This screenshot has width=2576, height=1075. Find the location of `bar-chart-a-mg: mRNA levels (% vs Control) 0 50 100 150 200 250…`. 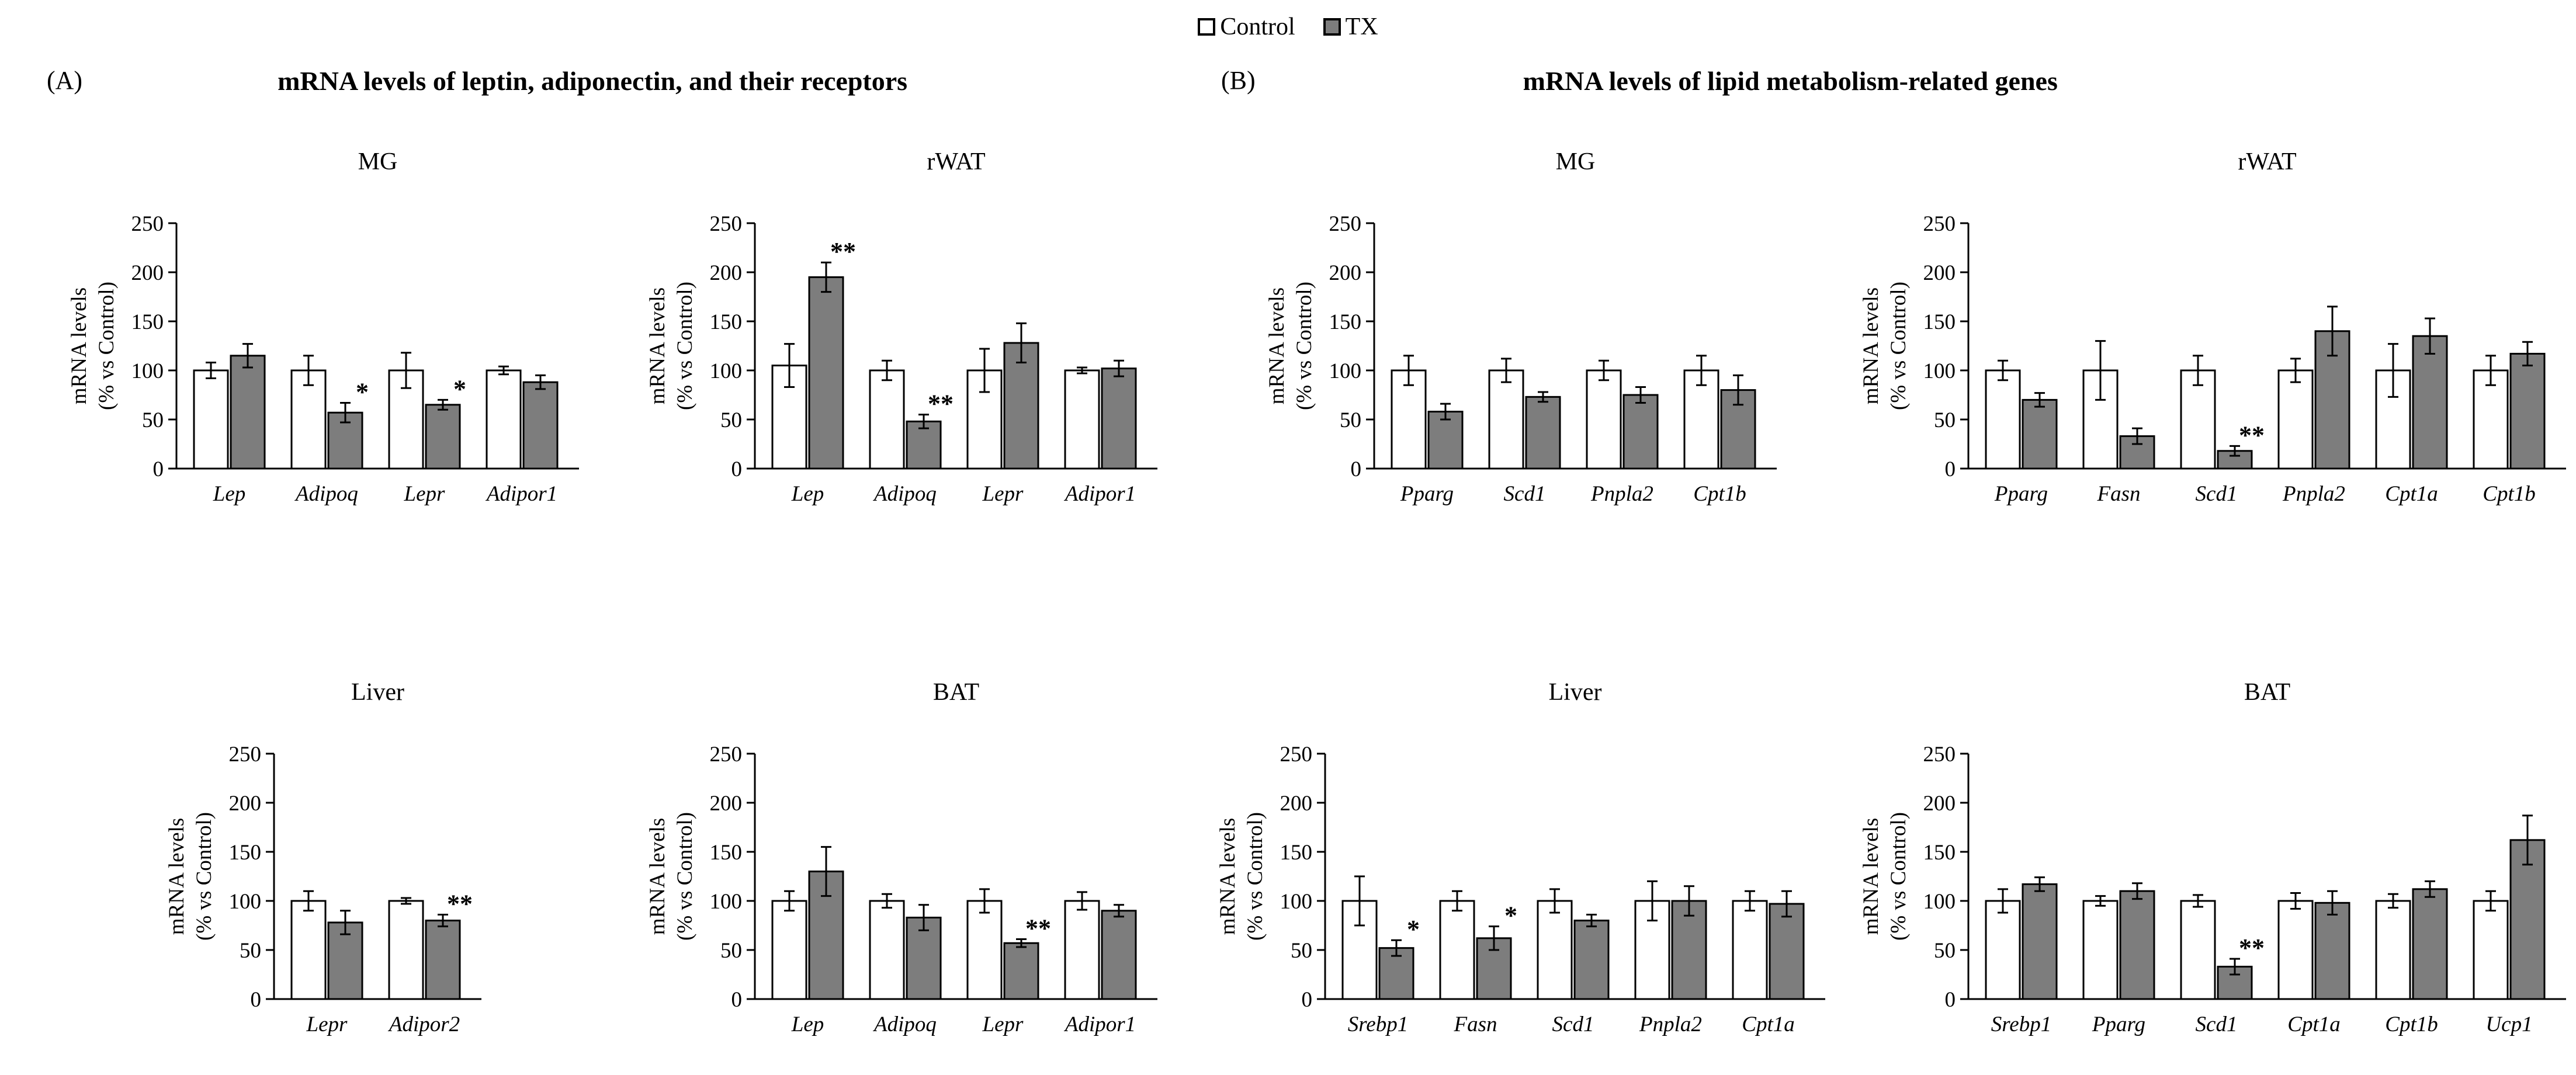

bar-chart-a-mg: mRNA levels (% vs Control) 0 50 100 150 200 250… is located at coordinates (323, 327).